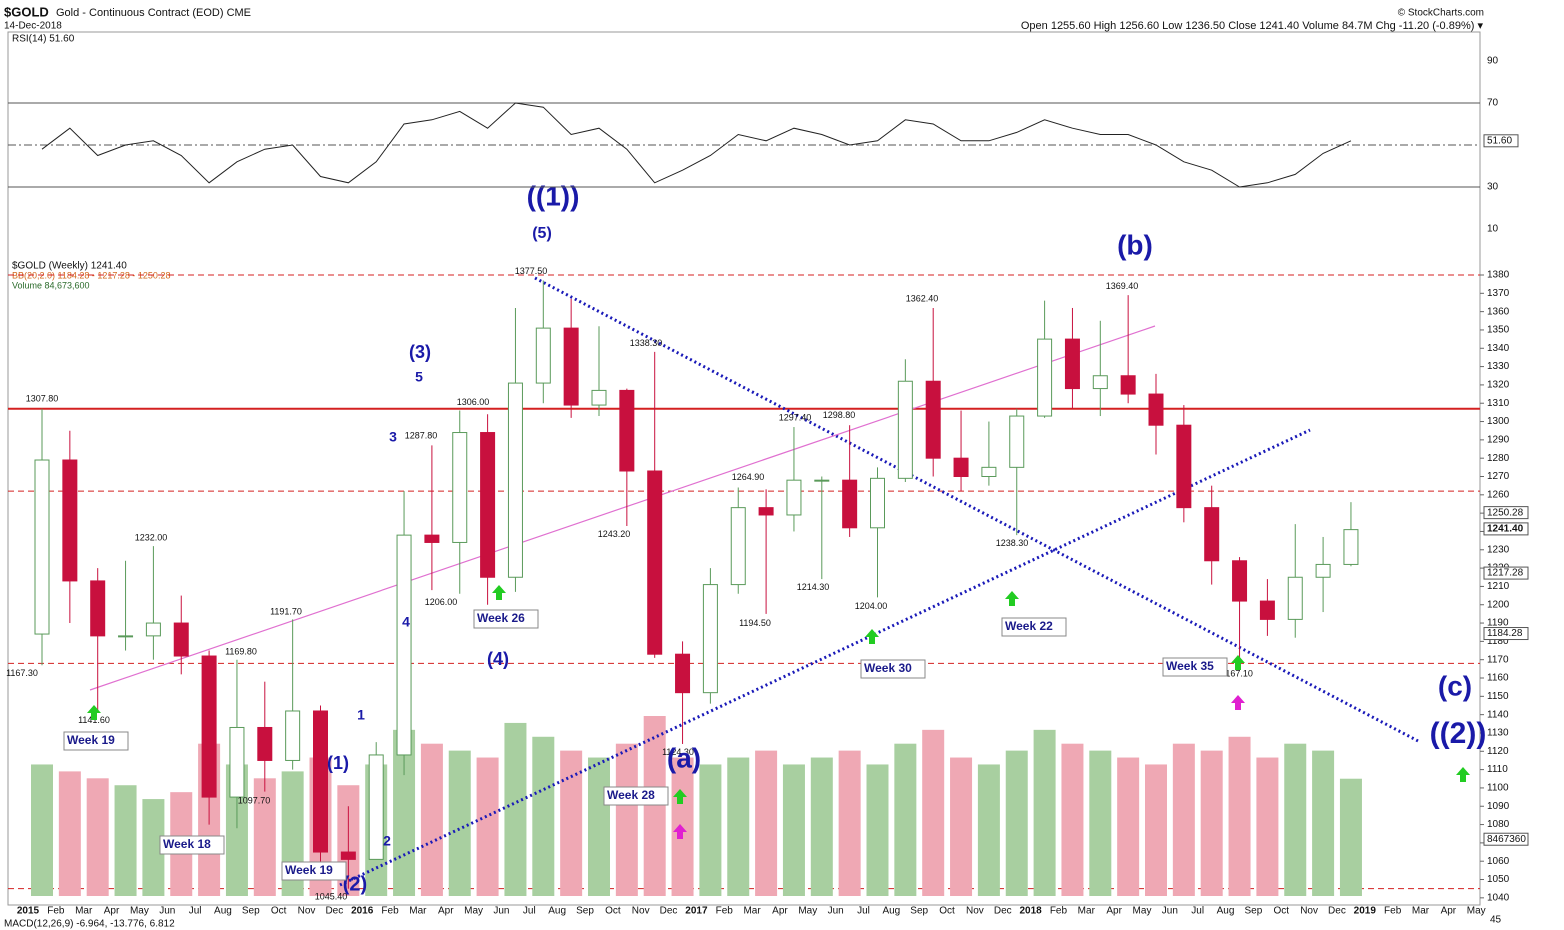 Image resolution: width=1564 pixels, height=930 pixels. What do you see at coordinates (1505, 512) in the screenshot?
I see `axis-label: 1250.28` at bounding box center [1505, 512].